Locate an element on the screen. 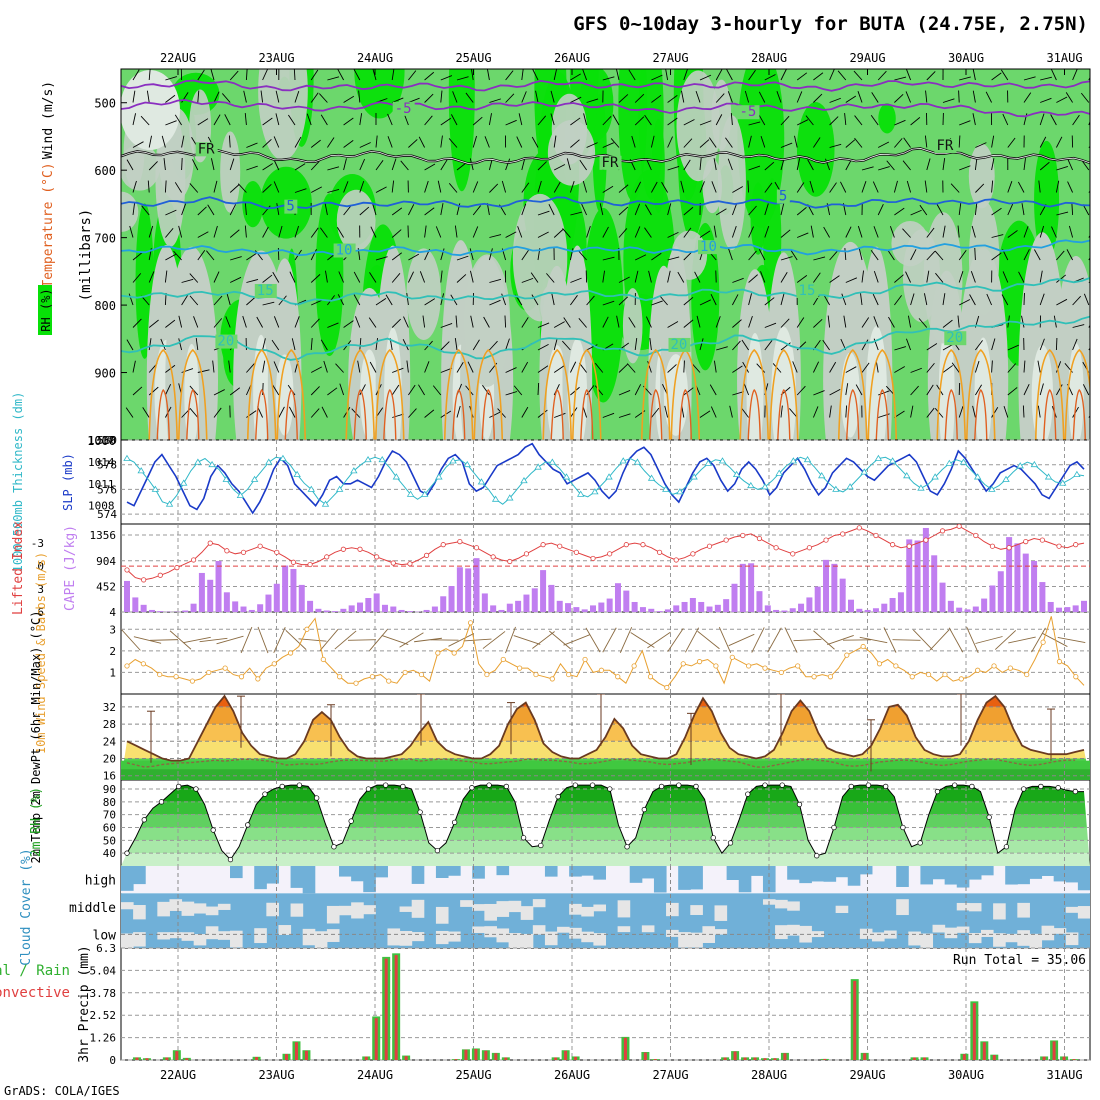 The image size is (1100, 1100). upper-axis-title-temp: Temperature (°C) is located at coordinates (48, 224).